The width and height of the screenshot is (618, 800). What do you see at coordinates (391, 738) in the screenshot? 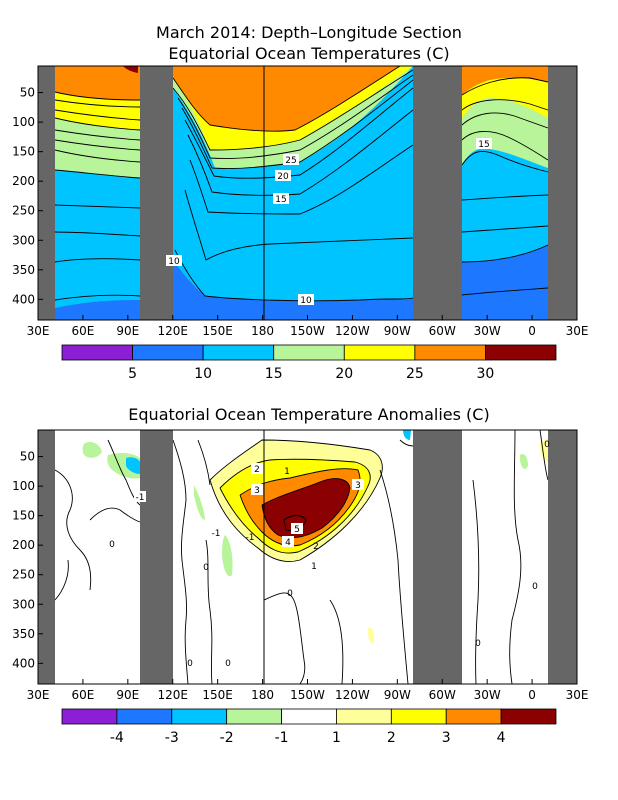
I see `colorbar-label: 2` at bounding box center [391, 738].